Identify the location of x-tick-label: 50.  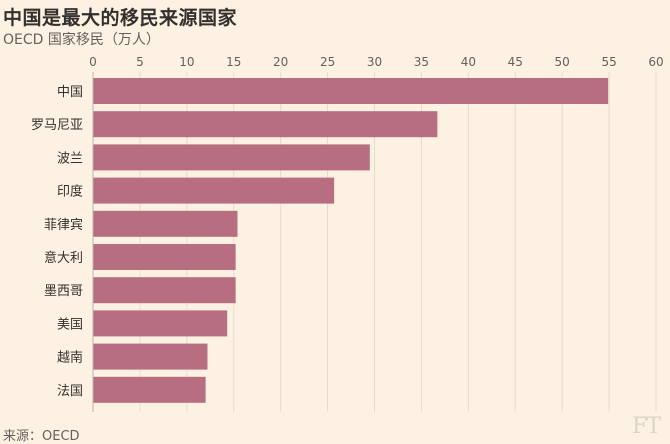
(562, 62).